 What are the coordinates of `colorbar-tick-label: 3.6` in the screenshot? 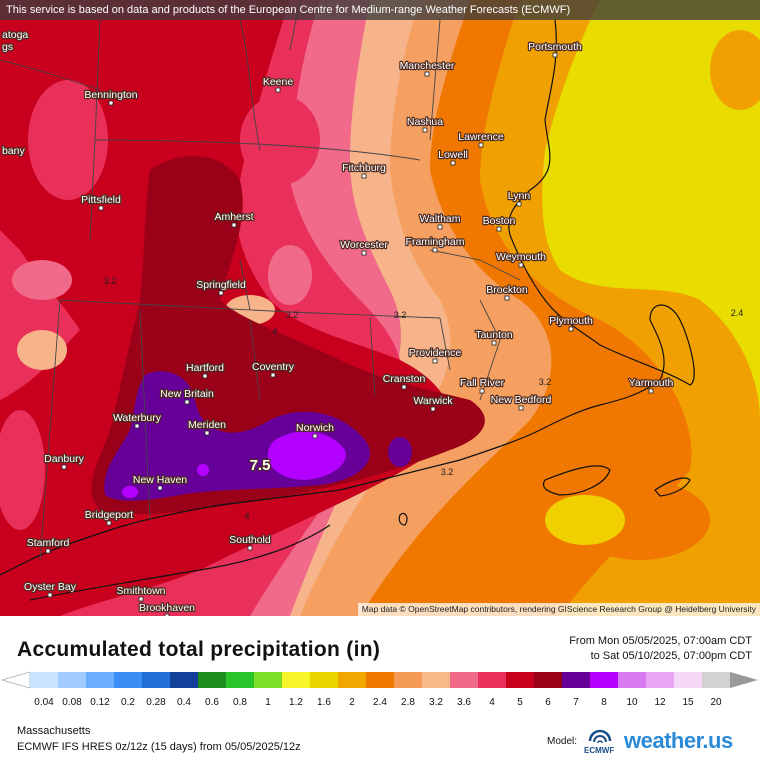 It's located at (464, 702).